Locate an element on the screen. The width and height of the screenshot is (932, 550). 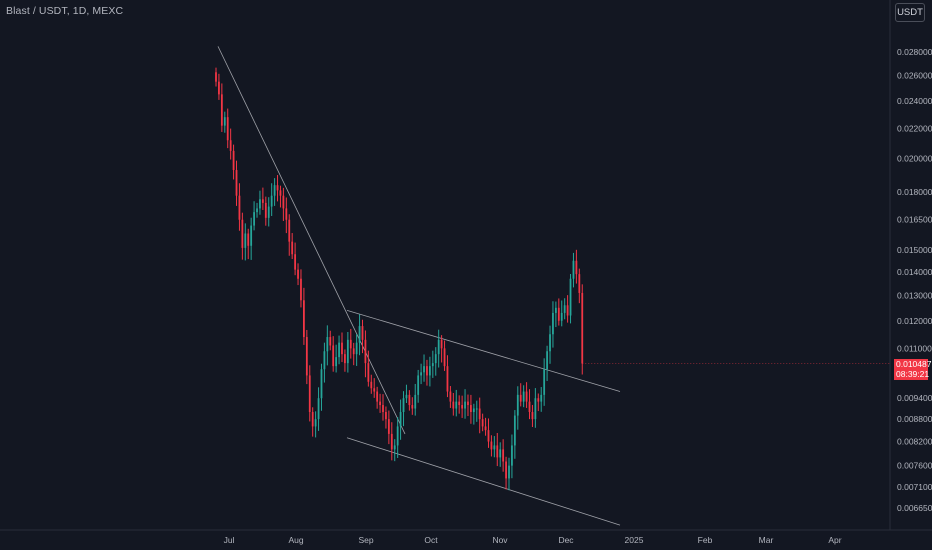
y-tick-label: 0.020000 is located at coordinates (914, 159).